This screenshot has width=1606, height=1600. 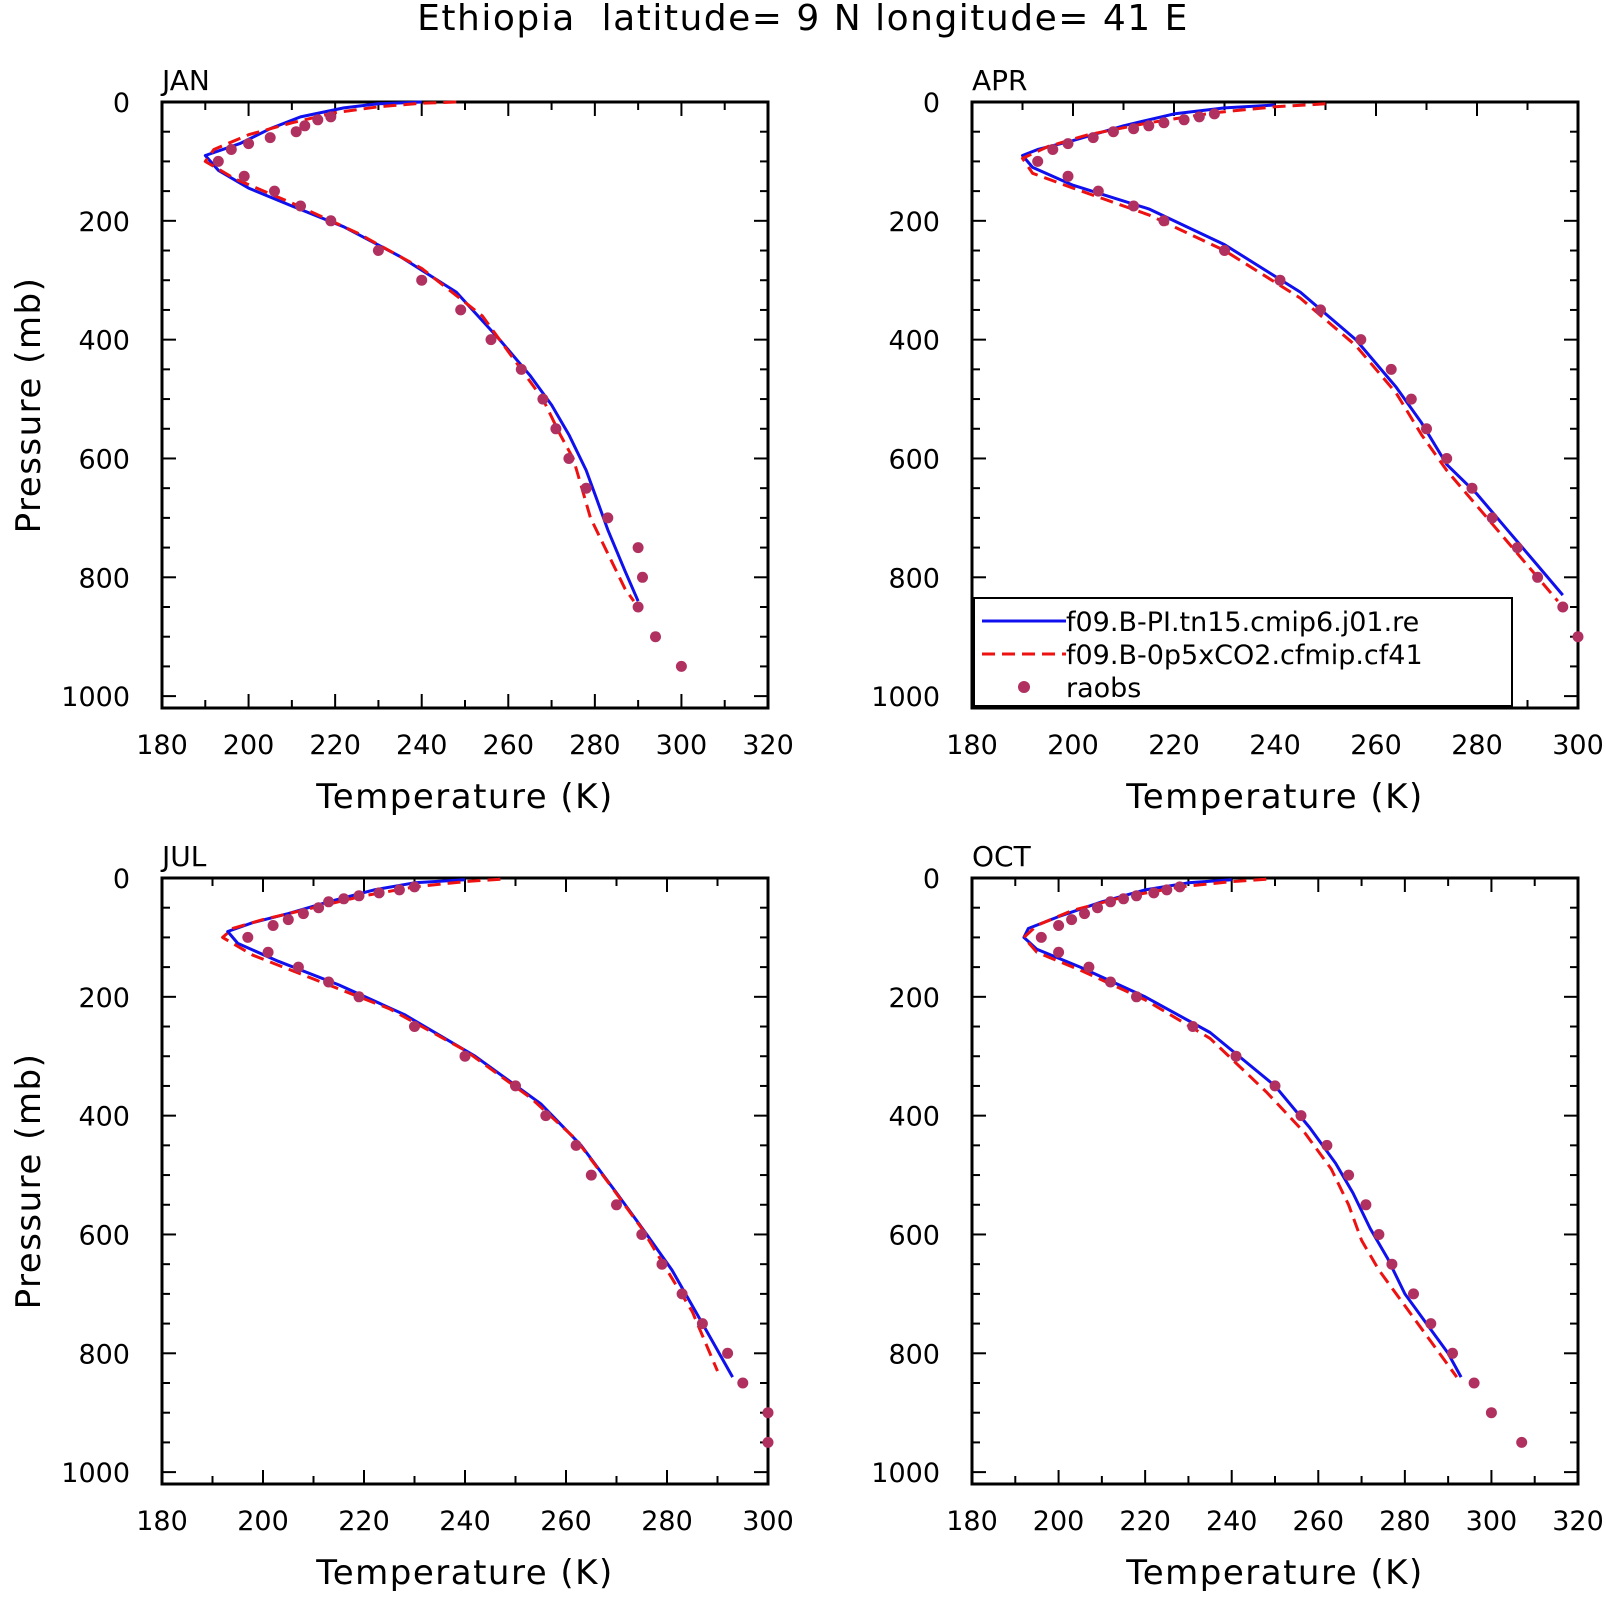 What do you see at coordinates (1103, 688) in the screenshot?
I see `legend-label: raobs` at bounding box center [1103, 688].